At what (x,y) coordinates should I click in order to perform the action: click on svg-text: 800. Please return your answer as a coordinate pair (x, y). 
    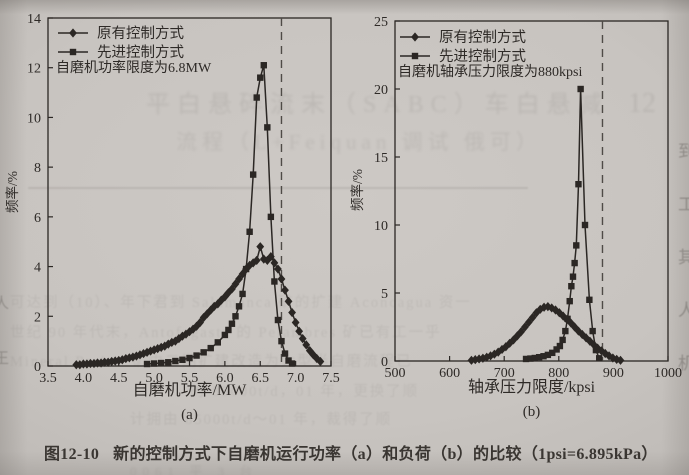
    Looking at the image, I should click on (558, 373).